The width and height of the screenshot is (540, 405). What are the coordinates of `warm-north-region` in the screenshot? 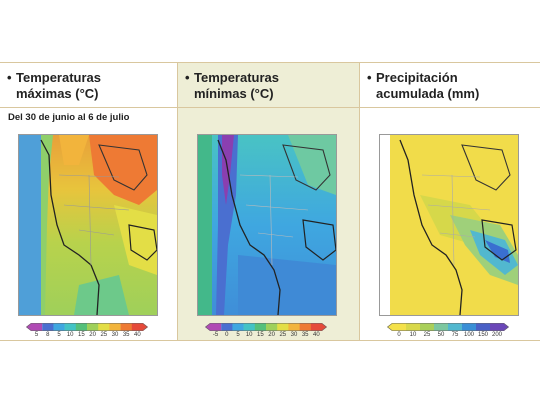 It's located at (312, 165).